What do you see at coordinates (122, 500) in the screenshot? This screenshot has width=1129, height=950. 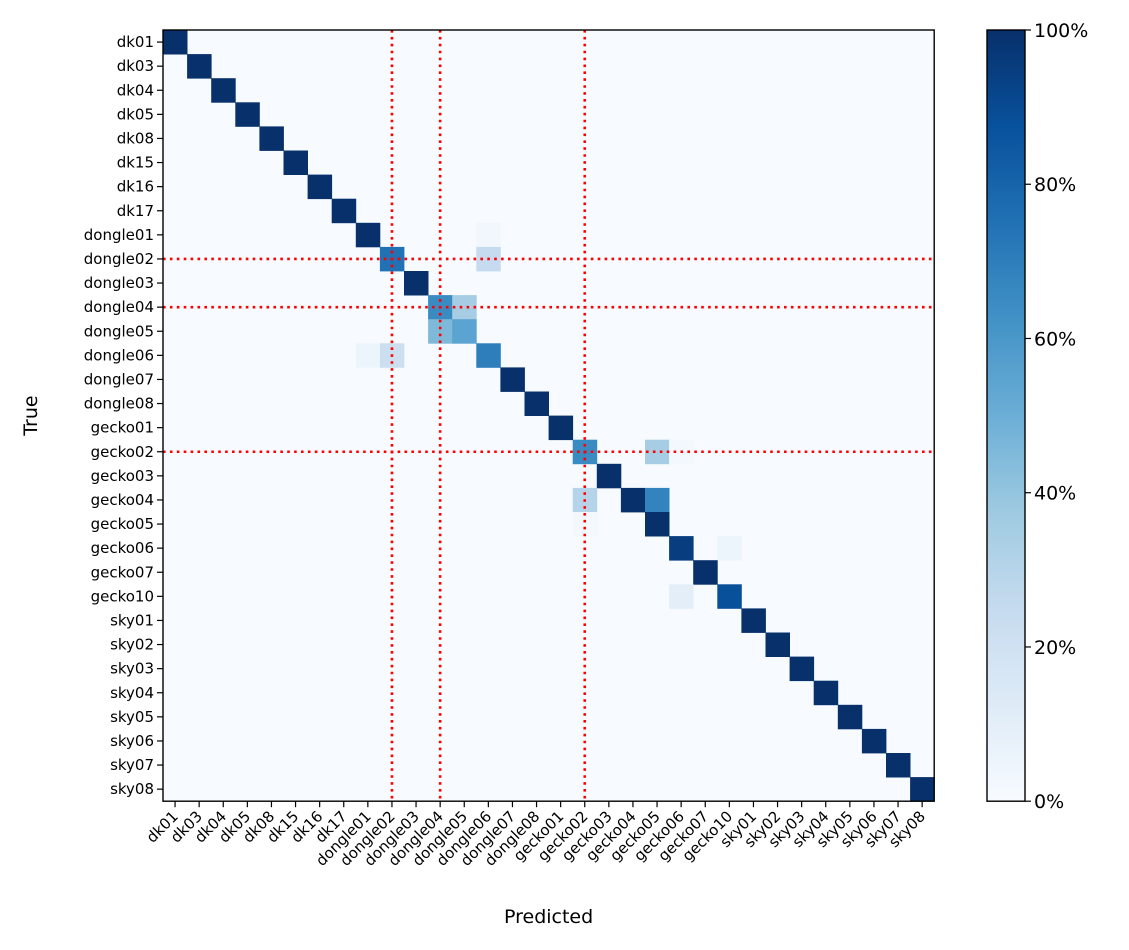 I see `y-tick-label: gecko04` at bounding box center [122, 500].